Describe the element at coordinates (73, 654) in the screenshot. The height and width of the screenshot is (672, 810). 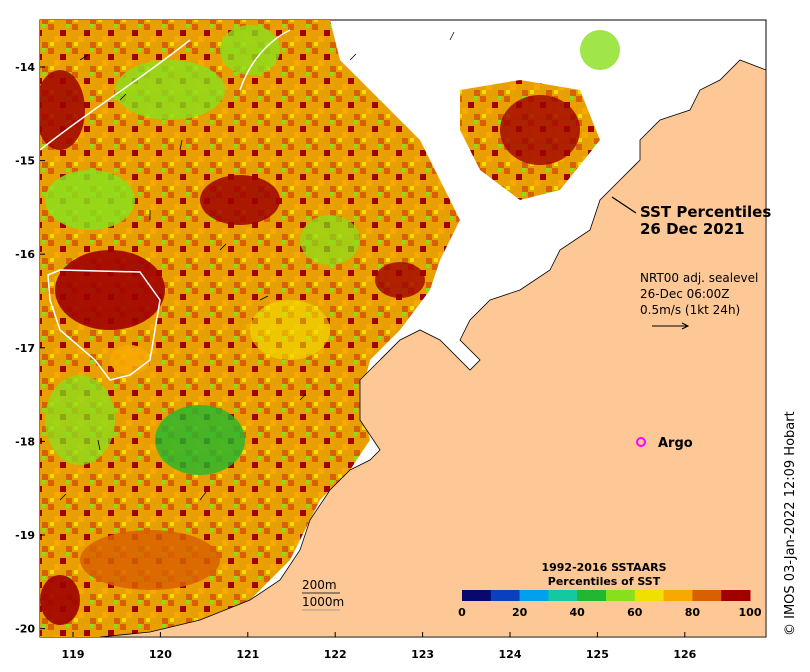
I see `x-tick-label: 119` at that location.